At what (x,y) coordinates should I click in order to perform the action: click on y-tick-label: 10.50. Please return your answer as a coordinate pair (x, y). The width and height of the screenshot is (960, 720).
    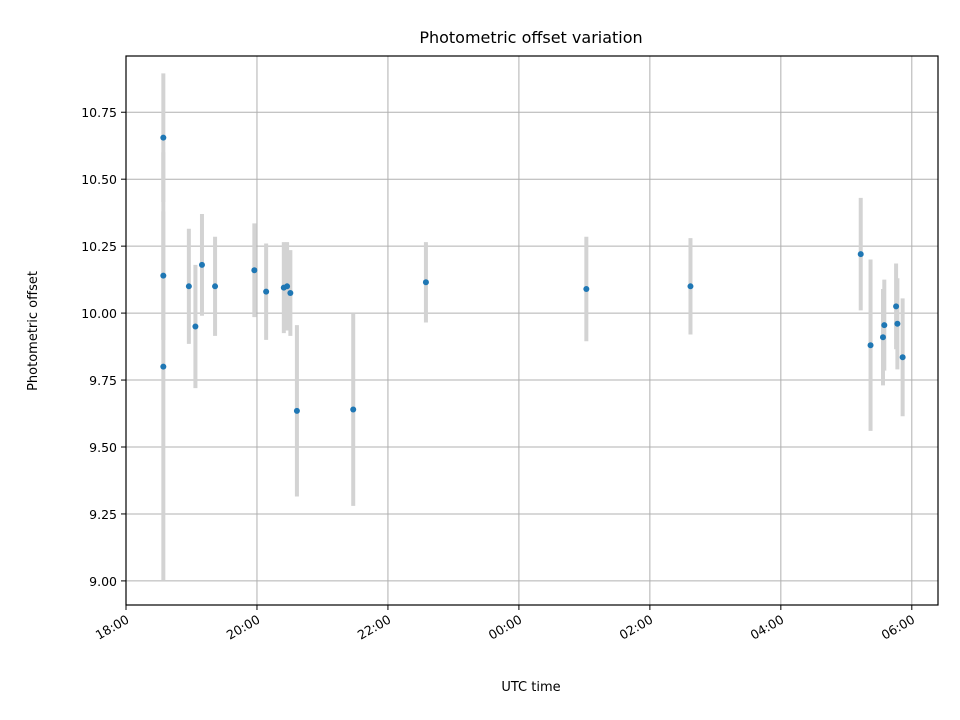
    Looking at the image, I should click on (99, 179).